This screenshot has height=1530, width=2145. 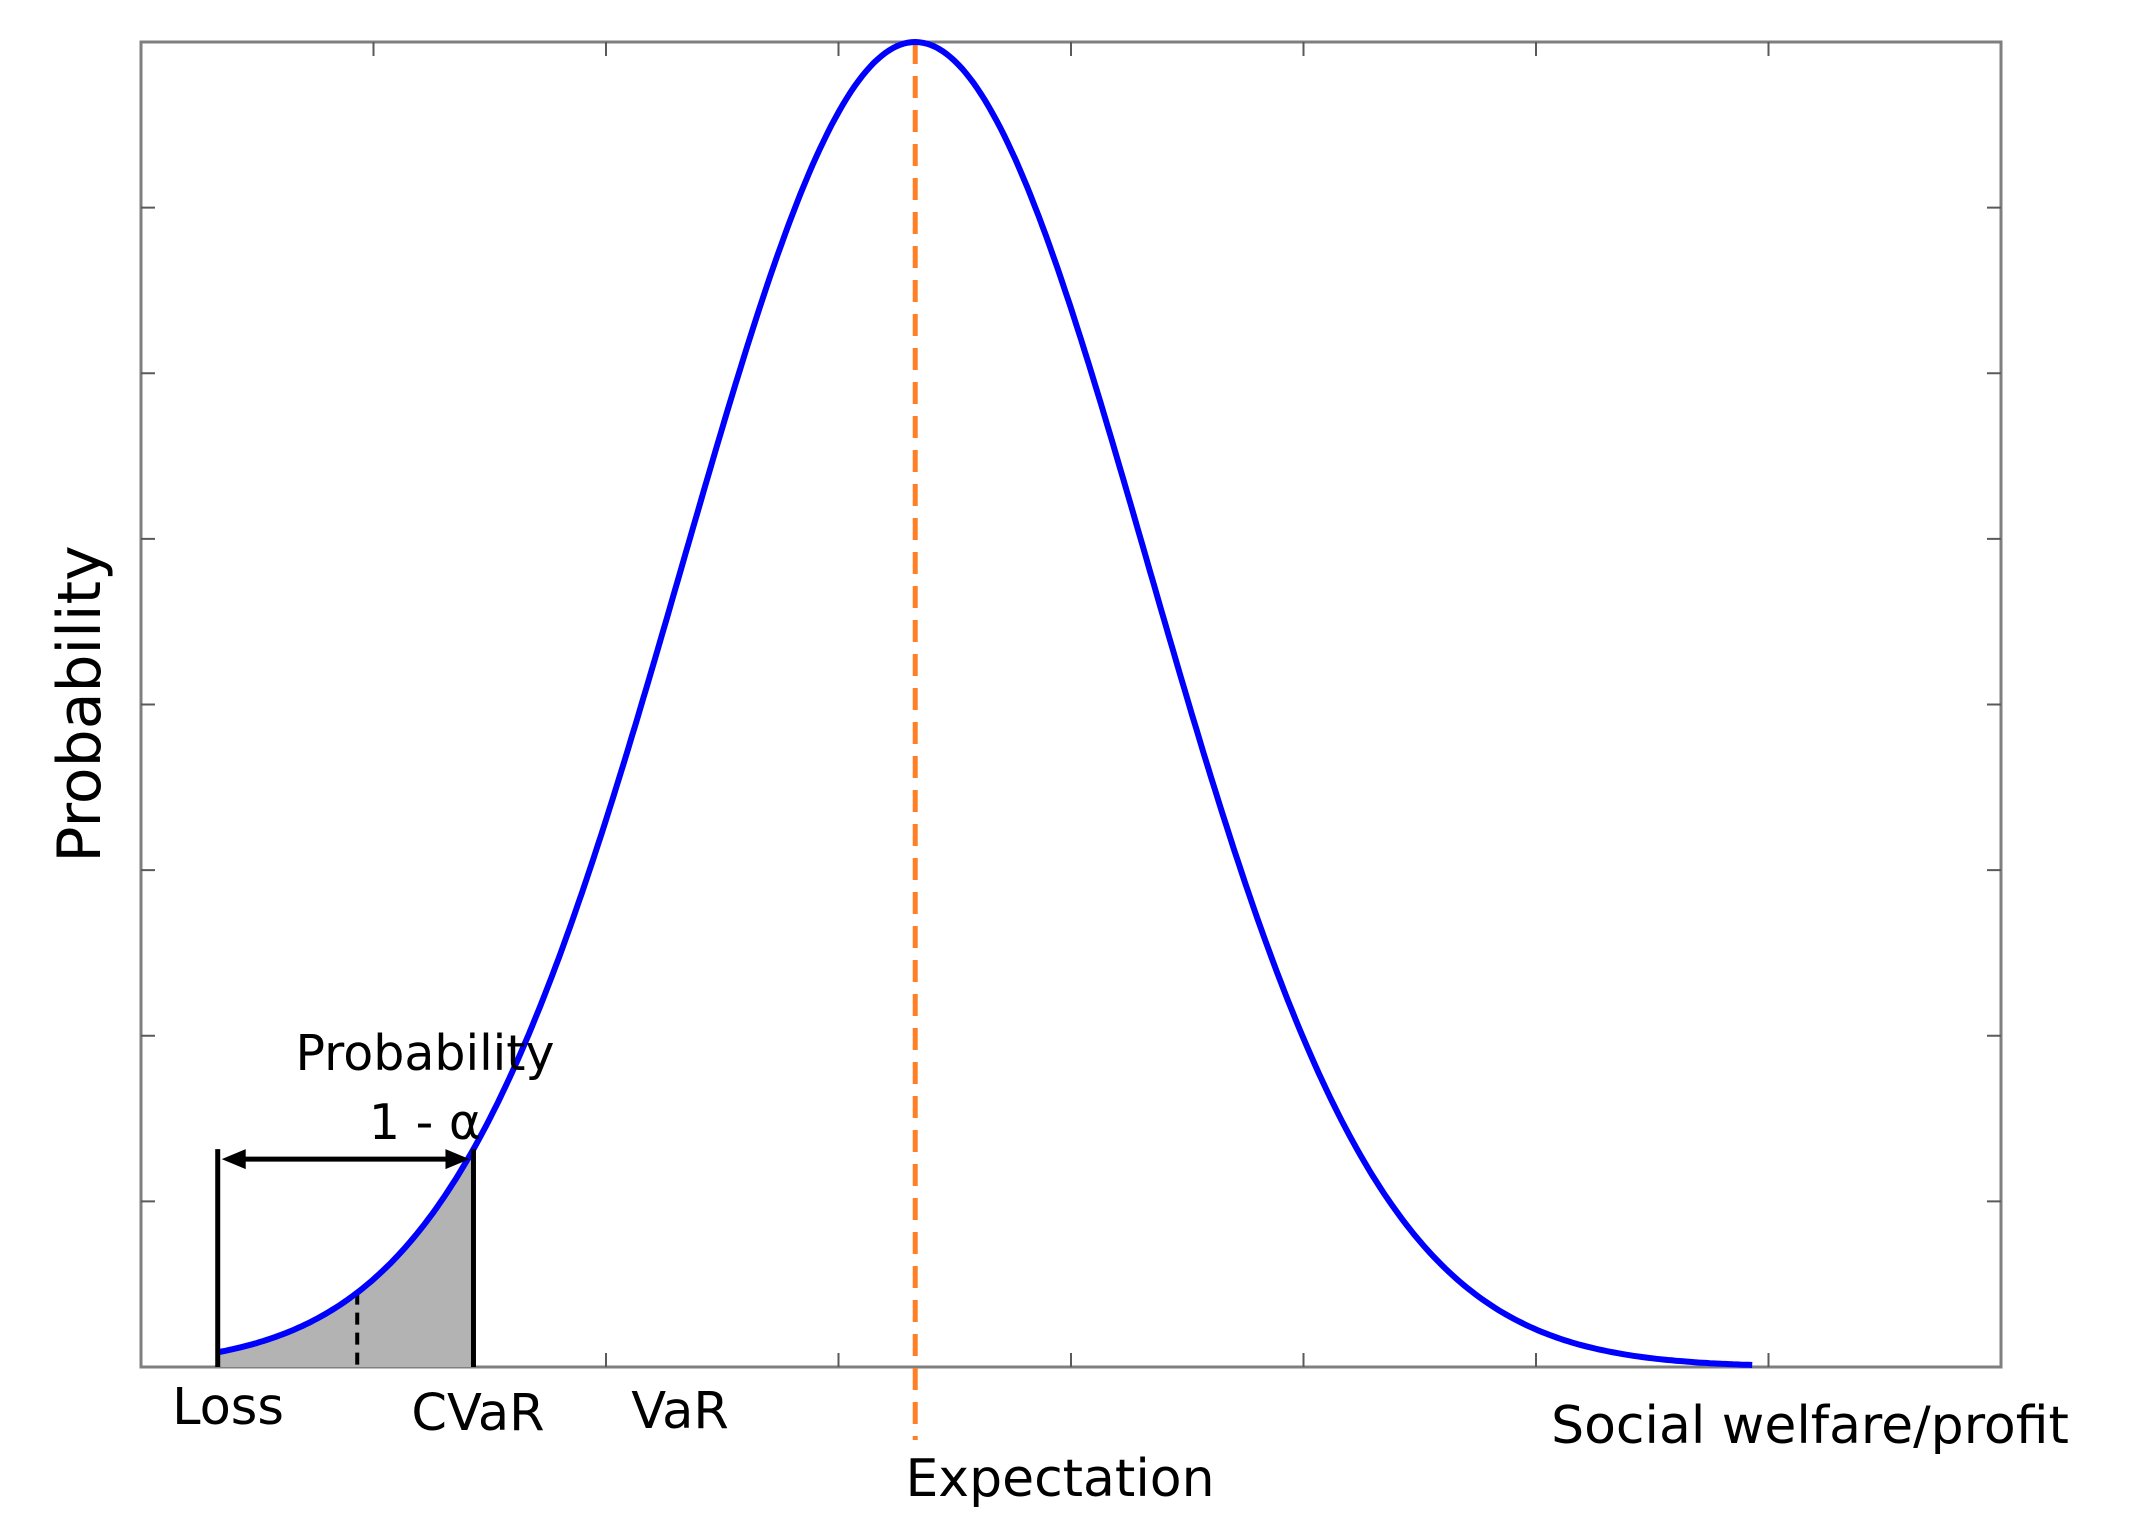 What do you see at coordinates (1810, 1426) in the screenshot?
I see `x-axis-label: Social welfare/profit` at bounding box center [1810, 1426].